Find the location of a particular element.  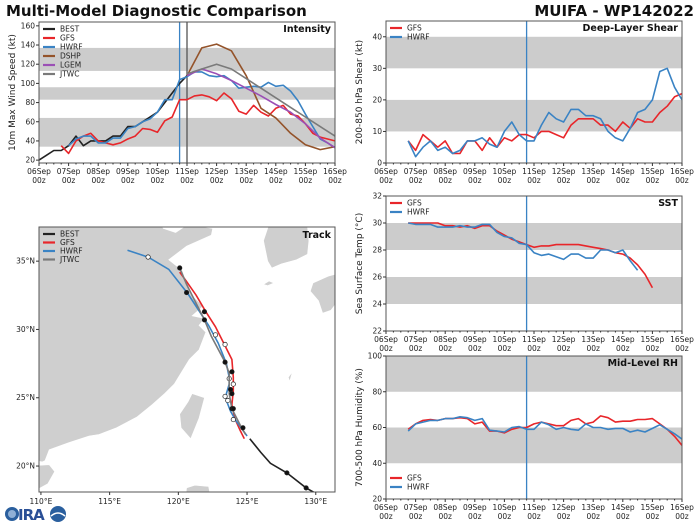

y-tick-label: 0 is located at coordinates (379, 163).